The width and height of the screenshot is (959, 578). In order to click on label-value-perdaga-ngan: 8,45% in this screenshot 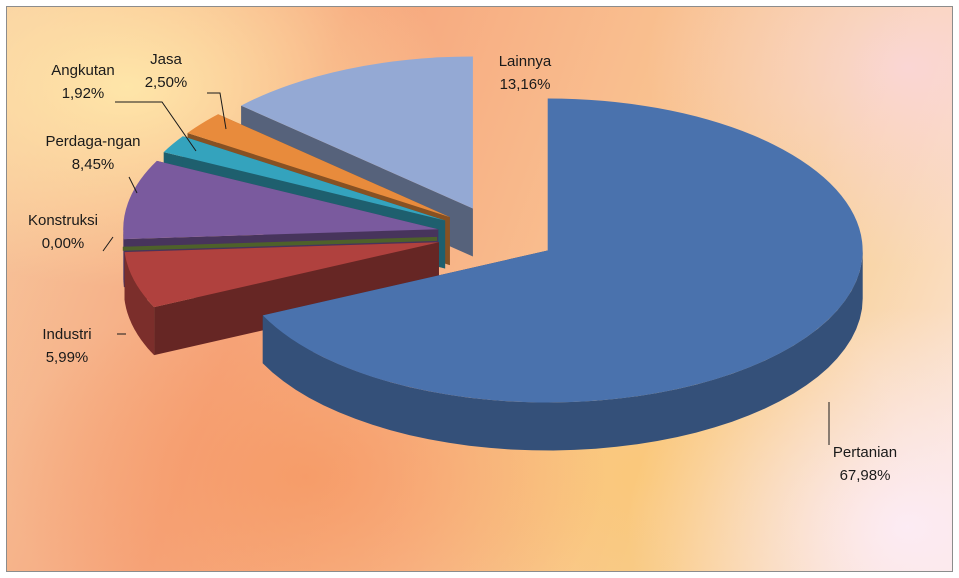, I will do `click(93, 164)`.